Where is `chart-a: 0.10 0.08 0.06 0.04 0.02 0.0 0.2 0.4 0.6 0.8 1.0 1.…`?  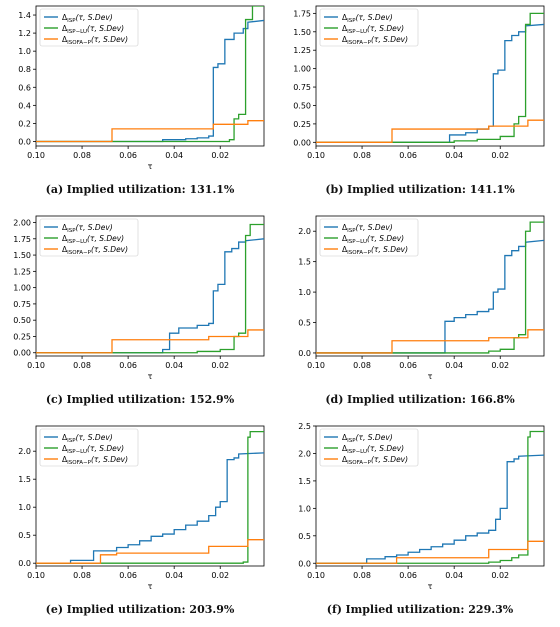
chart-a: 0.10 0.08 0.06 0.04 0.02 0.0 0.2 0.4 0.6 0.8 1.0 1.… is located at coordinates (141, 88).